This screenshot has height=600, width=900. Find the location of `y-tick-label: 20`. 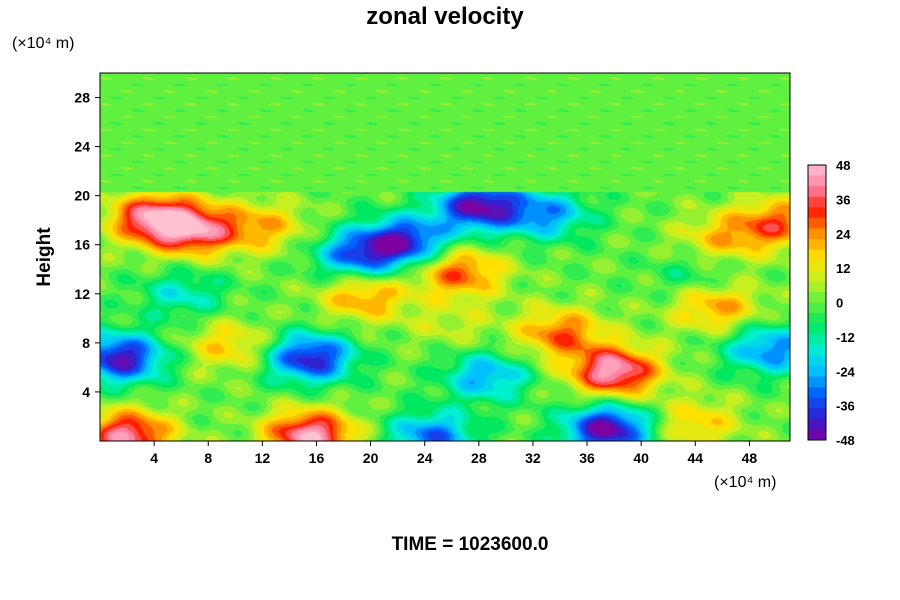

y-tick-label: 20 is located at coordinates (82, 196).